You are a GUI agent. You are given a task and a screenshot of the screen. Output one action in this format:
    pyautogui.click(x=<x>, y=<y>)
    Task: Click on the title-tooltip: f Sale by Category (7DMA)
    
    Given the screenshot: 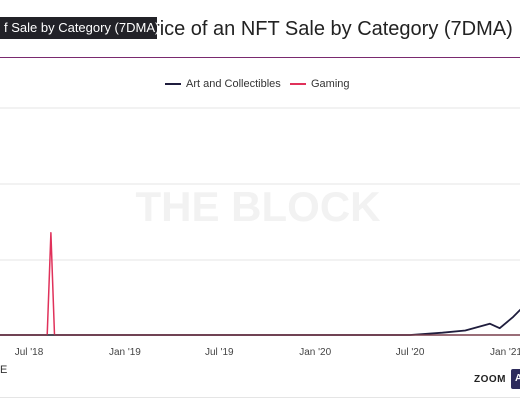 What is the action you would take?
    pyautogui.click(x=79, y=28)
    